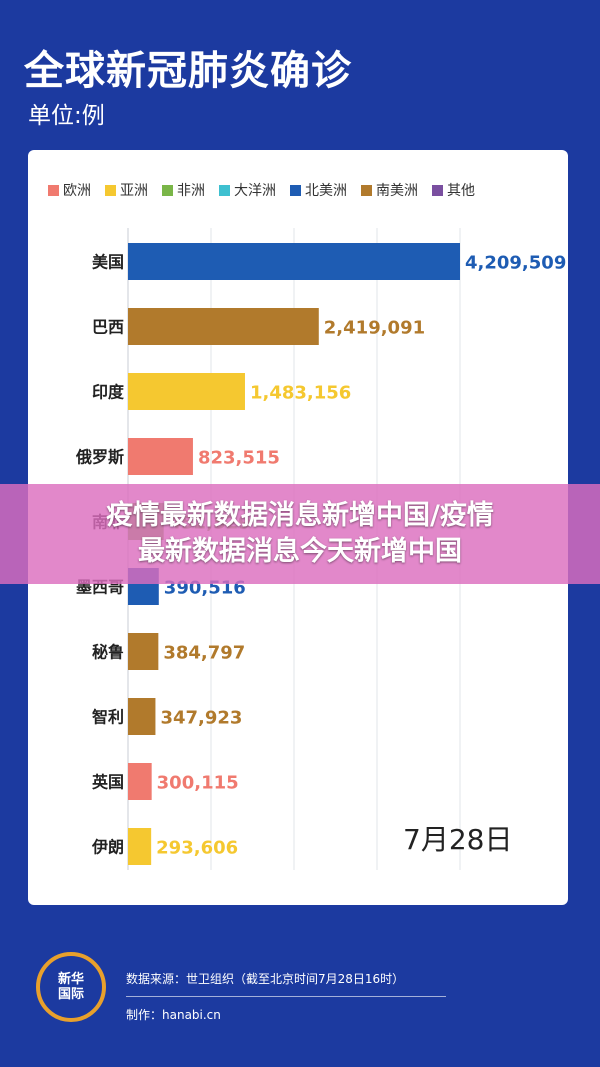 Image resolution: width=600 pixels, height=1067 pixels. What do you see at coordinates (239, 458) in the screenshot?
I see `value-label: 823,515` at bounding box center [239, 458].